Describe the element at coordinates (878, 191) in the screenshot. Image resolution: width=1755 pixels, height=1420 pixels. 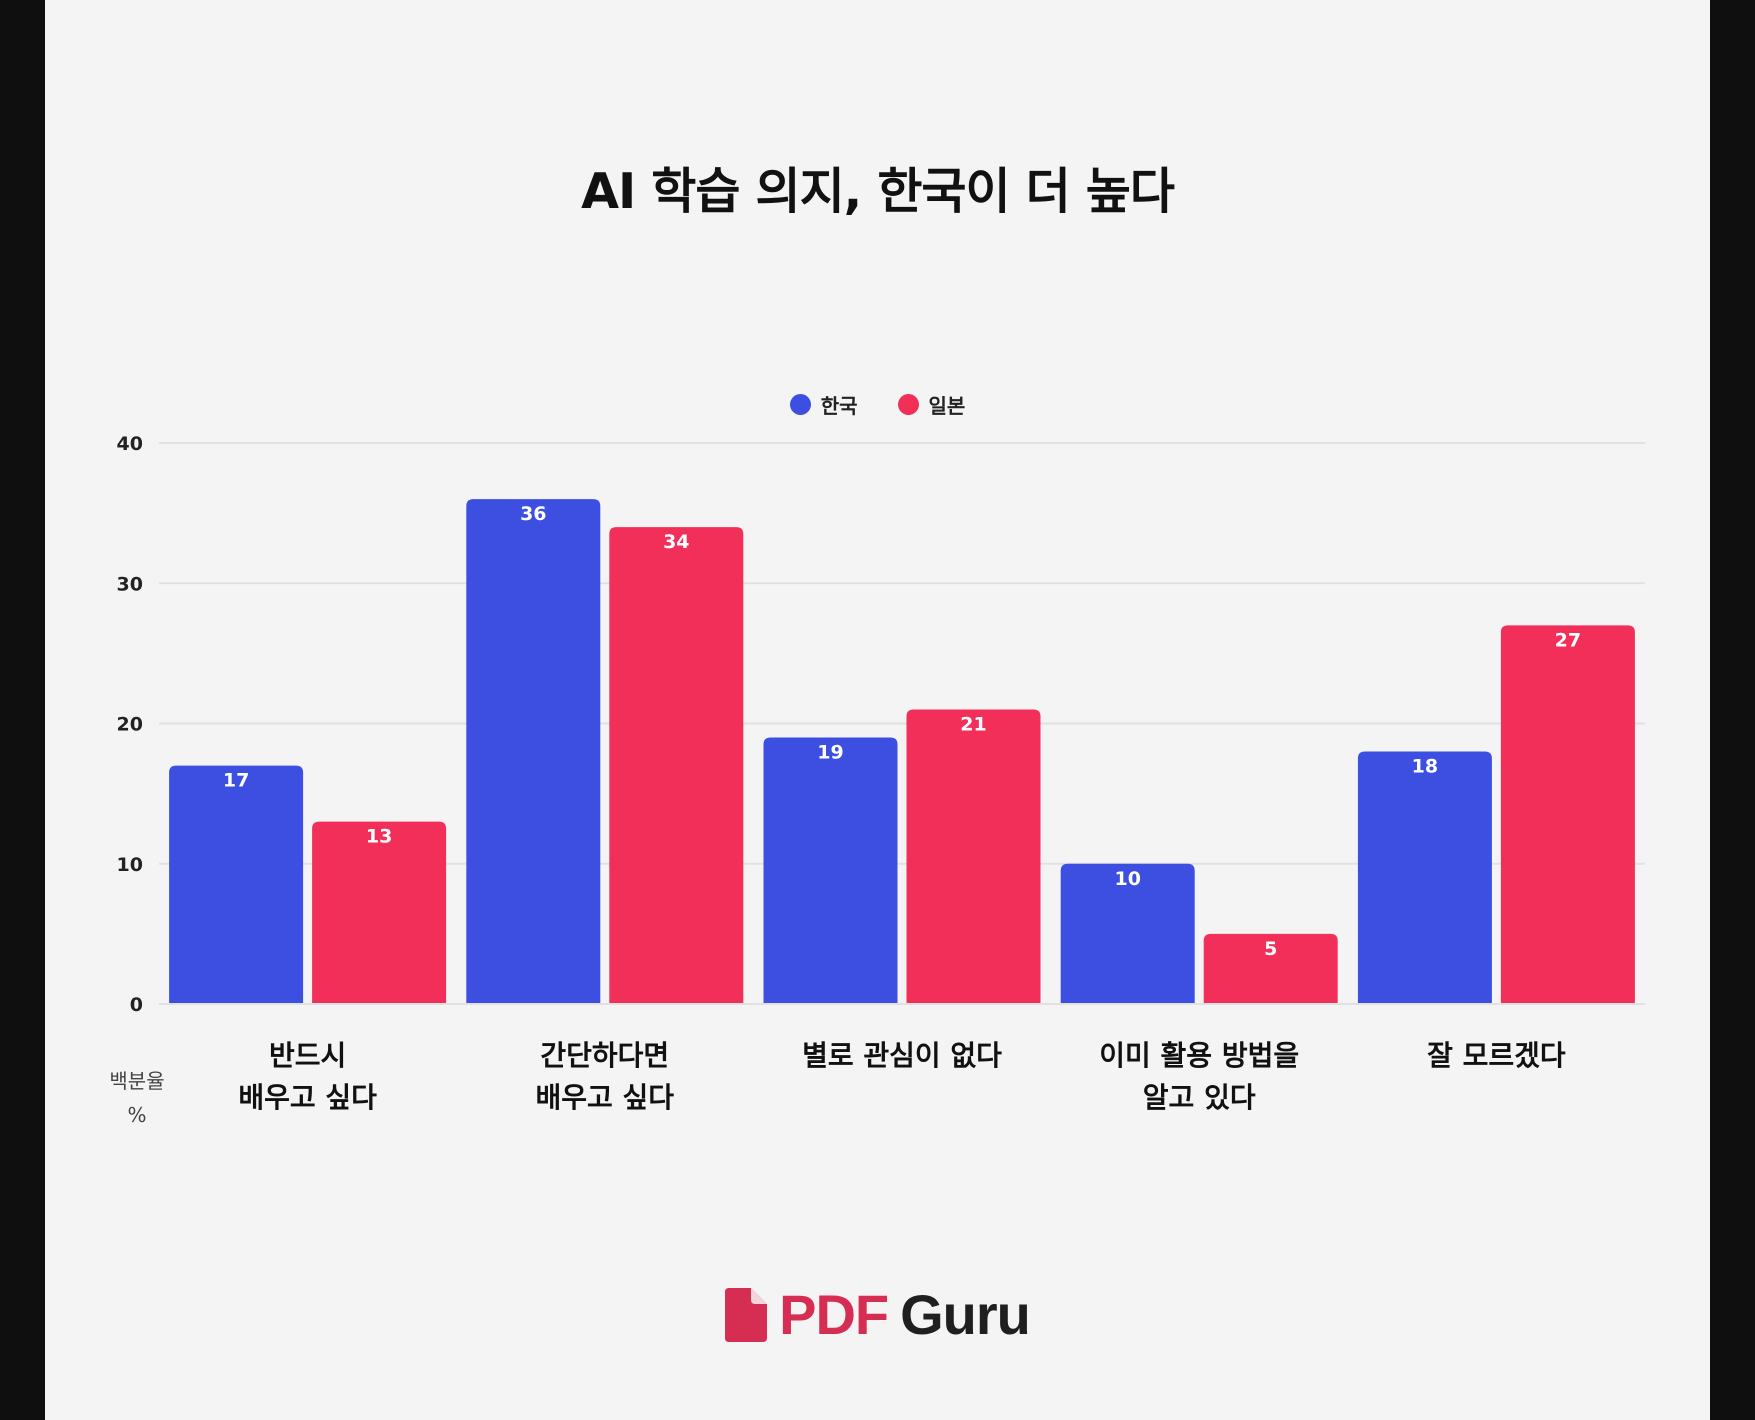
I see `chart-title: AI 학습 의지, 한국이 더 높다` at that location.